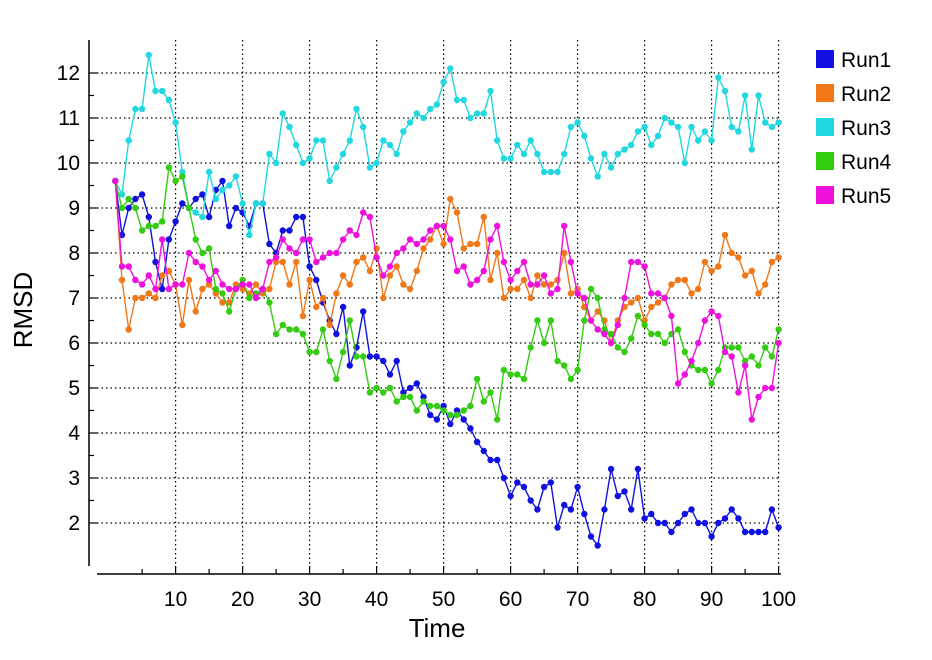 This screenshot has width=932, height=660. Describe the element at coordinates (74, 253) in the screenshot. I see `y-tick-label: 8` at that location.